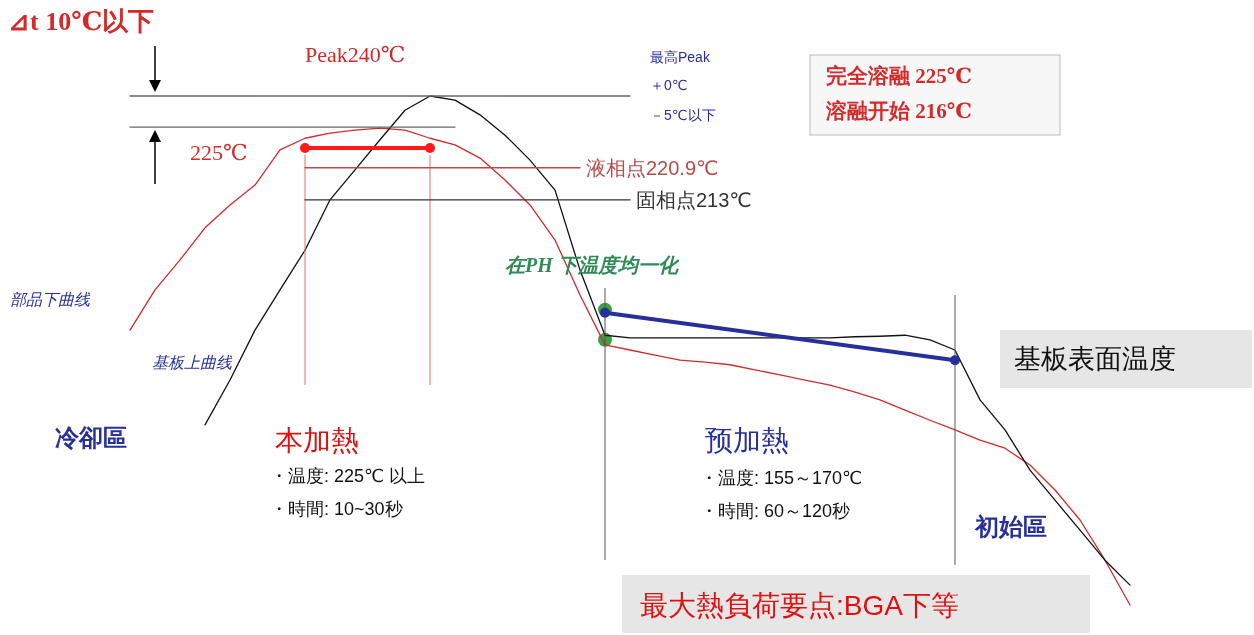 The image size is (1254, 635). I want to click on annotation: ・時間: 10~30秒, so click(336, 509).